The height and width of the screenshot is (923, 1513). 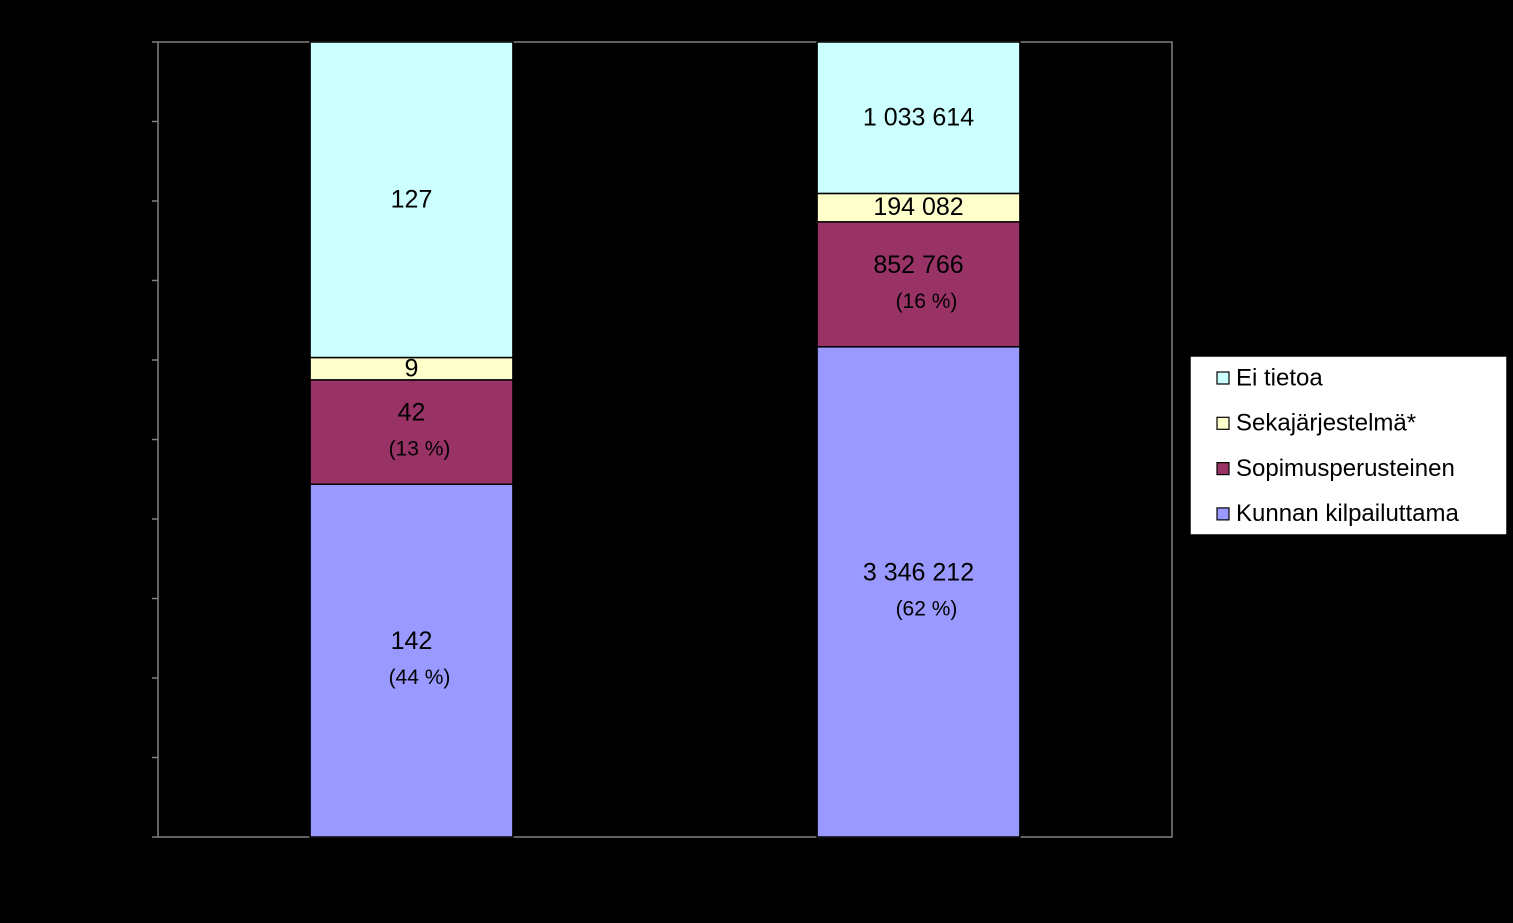 I want to click on y-tick-label: 20, so click(x=137, y=677).